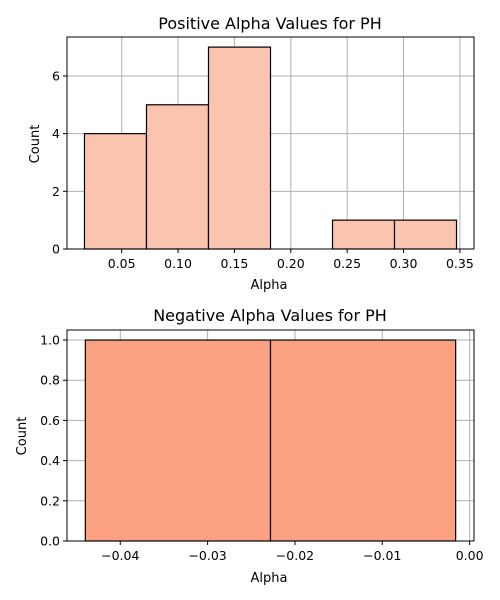  I want to click on x-tick-label: 0.35, so click(460, 263).